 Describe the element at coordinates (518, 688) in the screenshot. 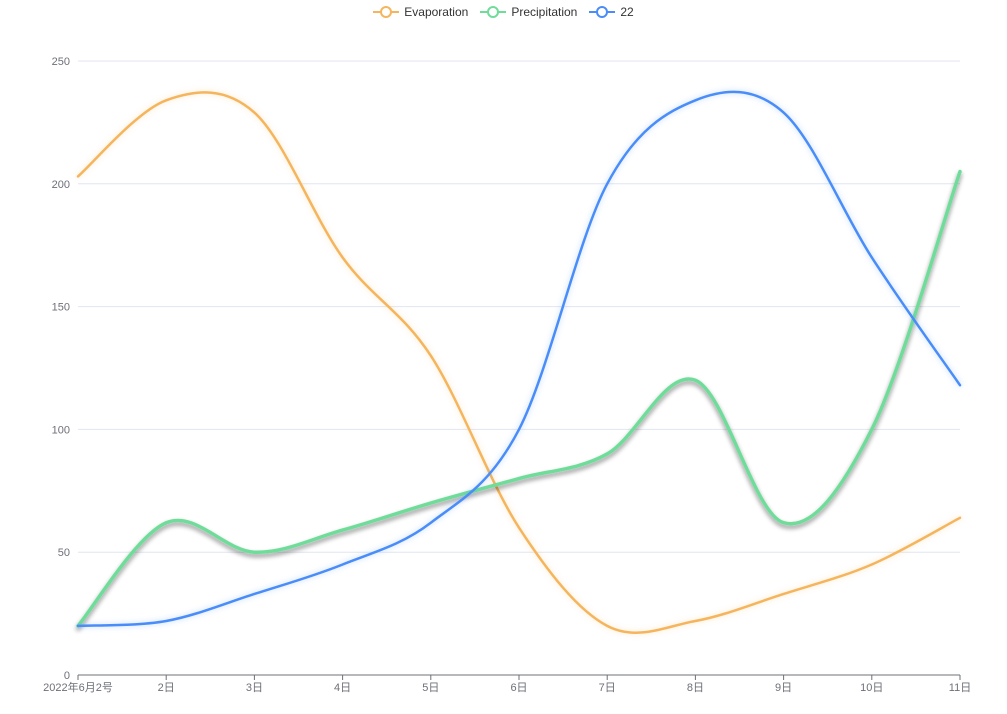

I see `x-tick-label: 6日` at that location.